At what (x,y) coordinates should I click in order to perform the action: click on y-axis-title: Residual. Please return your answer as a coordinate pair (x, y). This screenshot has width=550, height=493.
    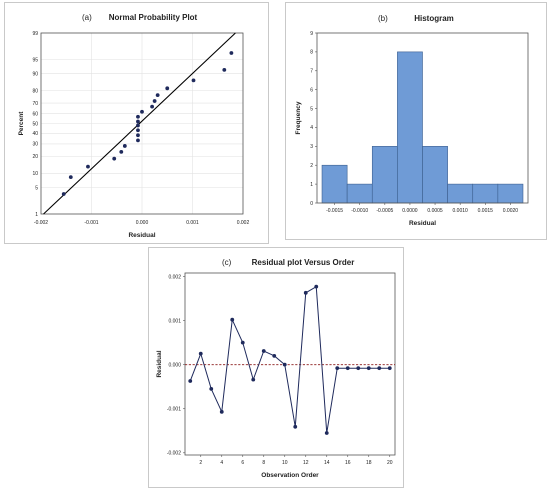
    Looking at the image, I should click on (159, 363).